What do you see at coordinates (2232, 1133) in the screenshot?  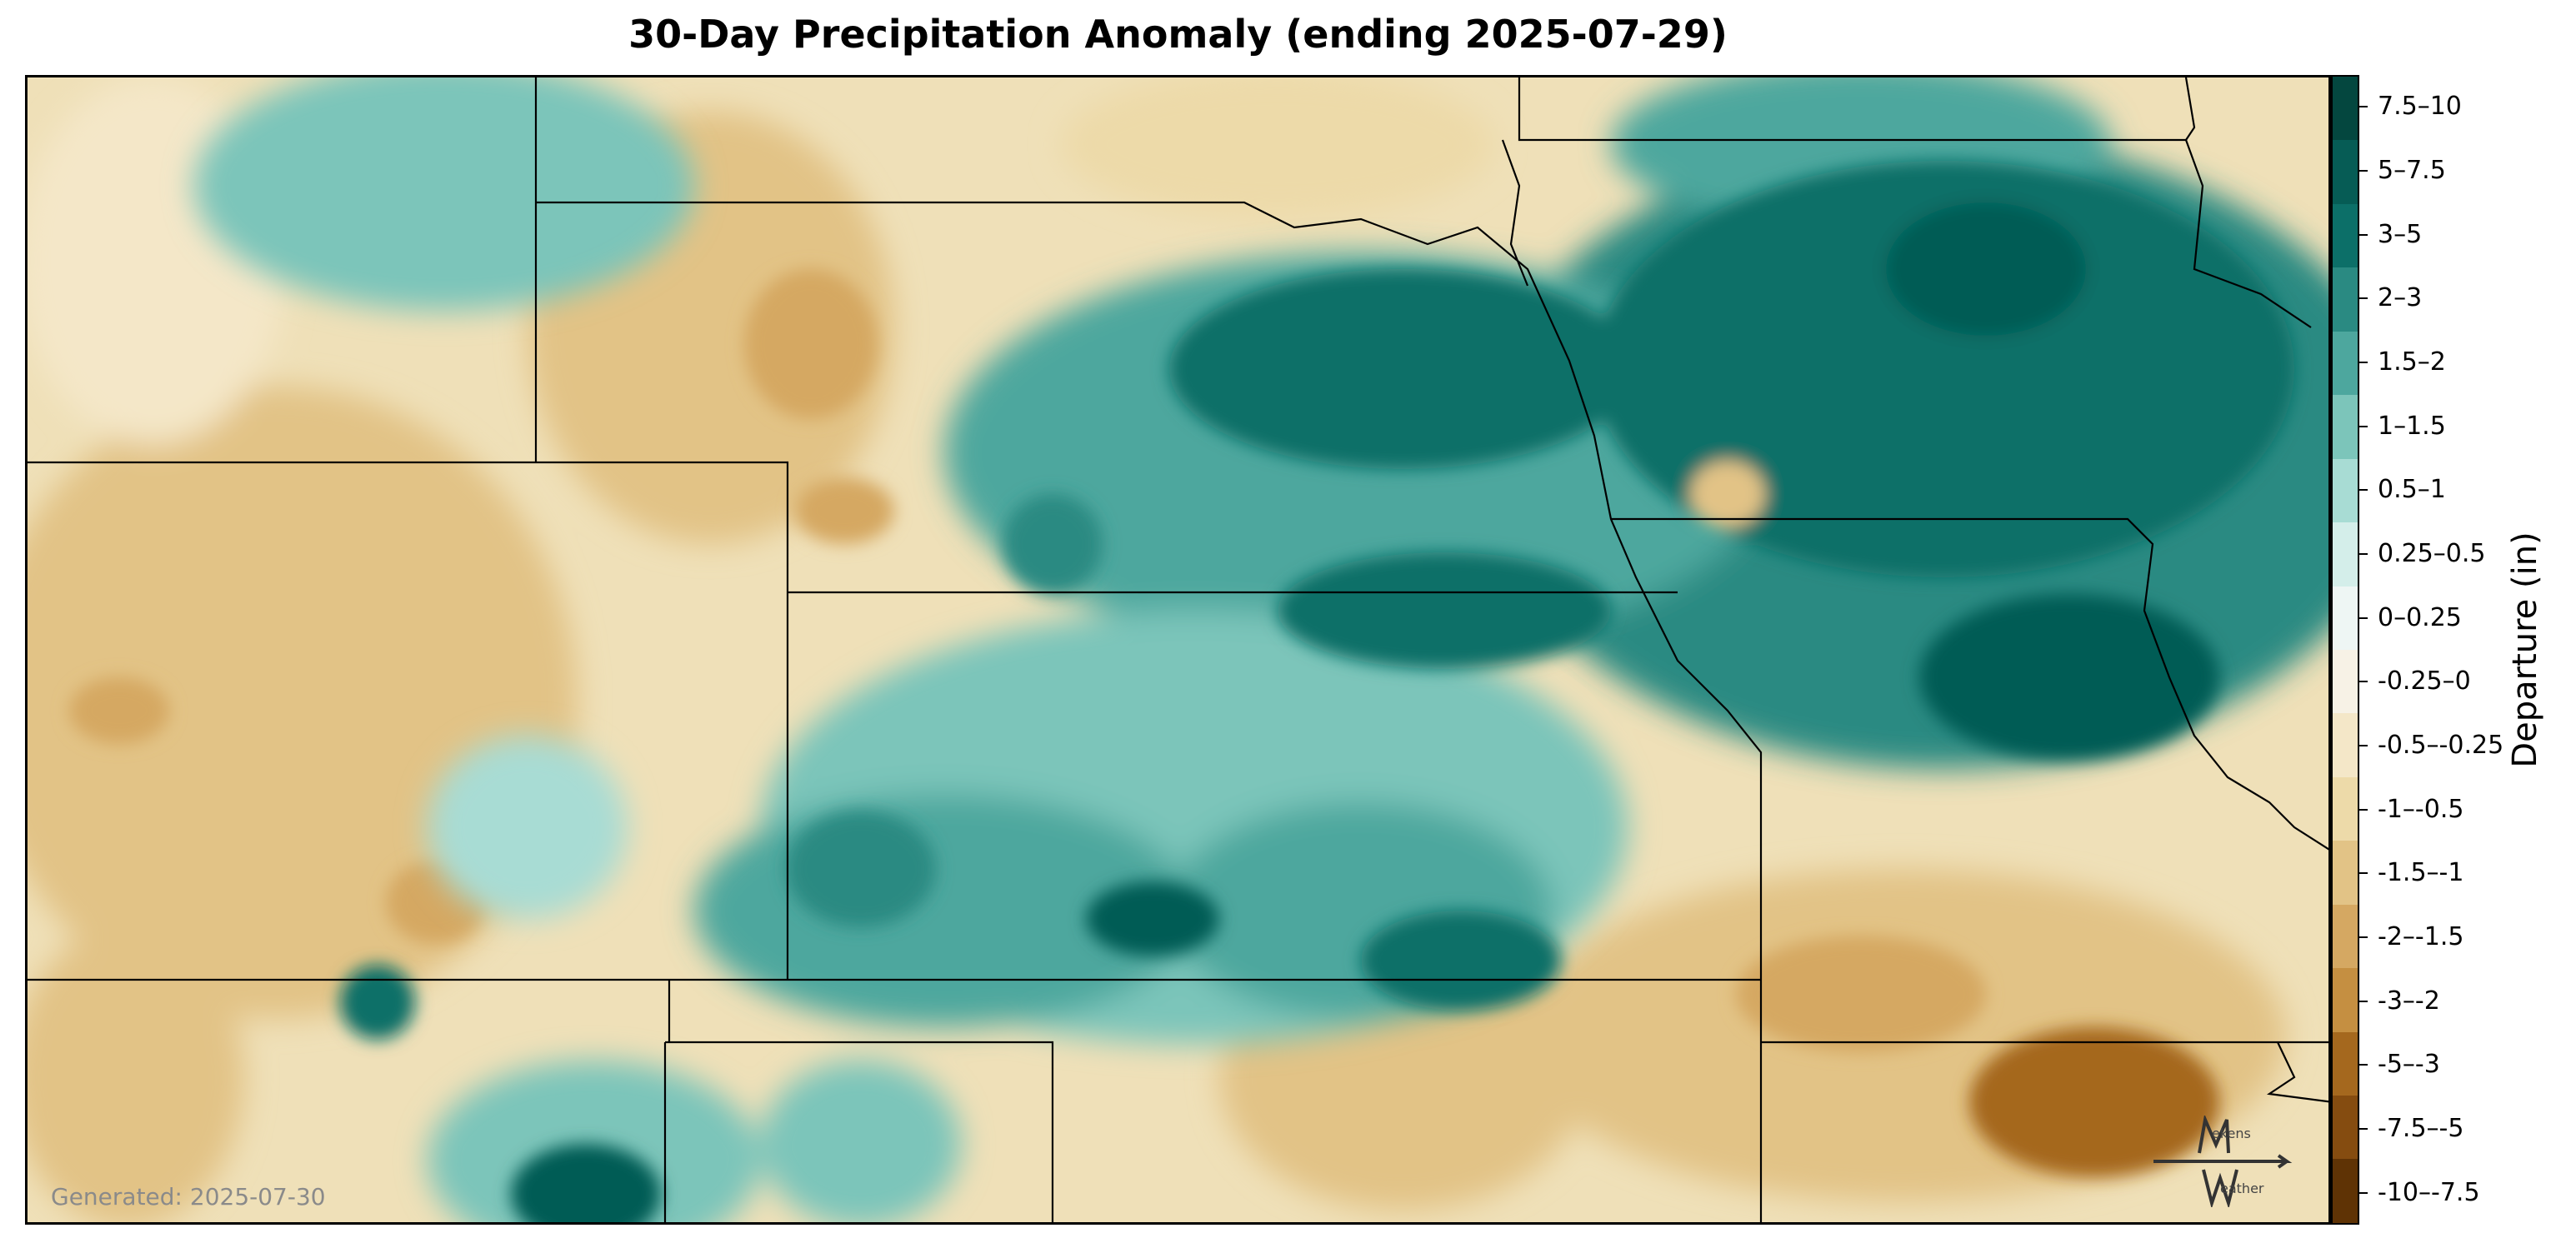 I see `logo-text-top: ekens` at bounding box center [2232, 1133].